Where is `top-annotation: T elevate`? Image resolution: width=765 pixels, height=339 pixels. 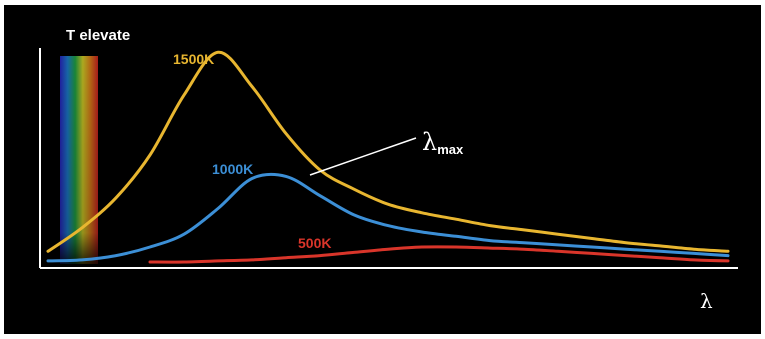 top-annotation: T elevate is located at coordinates (98, 35).